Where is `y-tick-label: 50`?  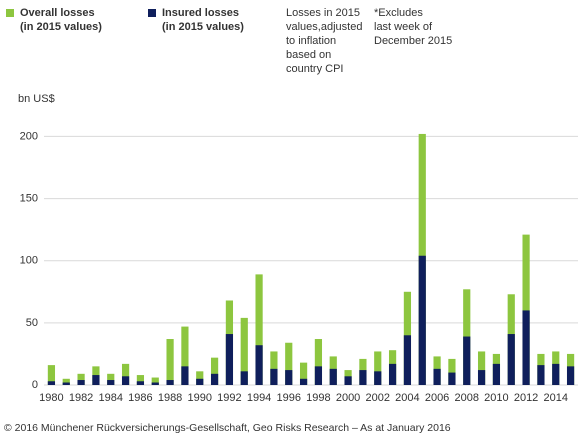 y-tick-label: 50 is located at coordinates (32, 323).